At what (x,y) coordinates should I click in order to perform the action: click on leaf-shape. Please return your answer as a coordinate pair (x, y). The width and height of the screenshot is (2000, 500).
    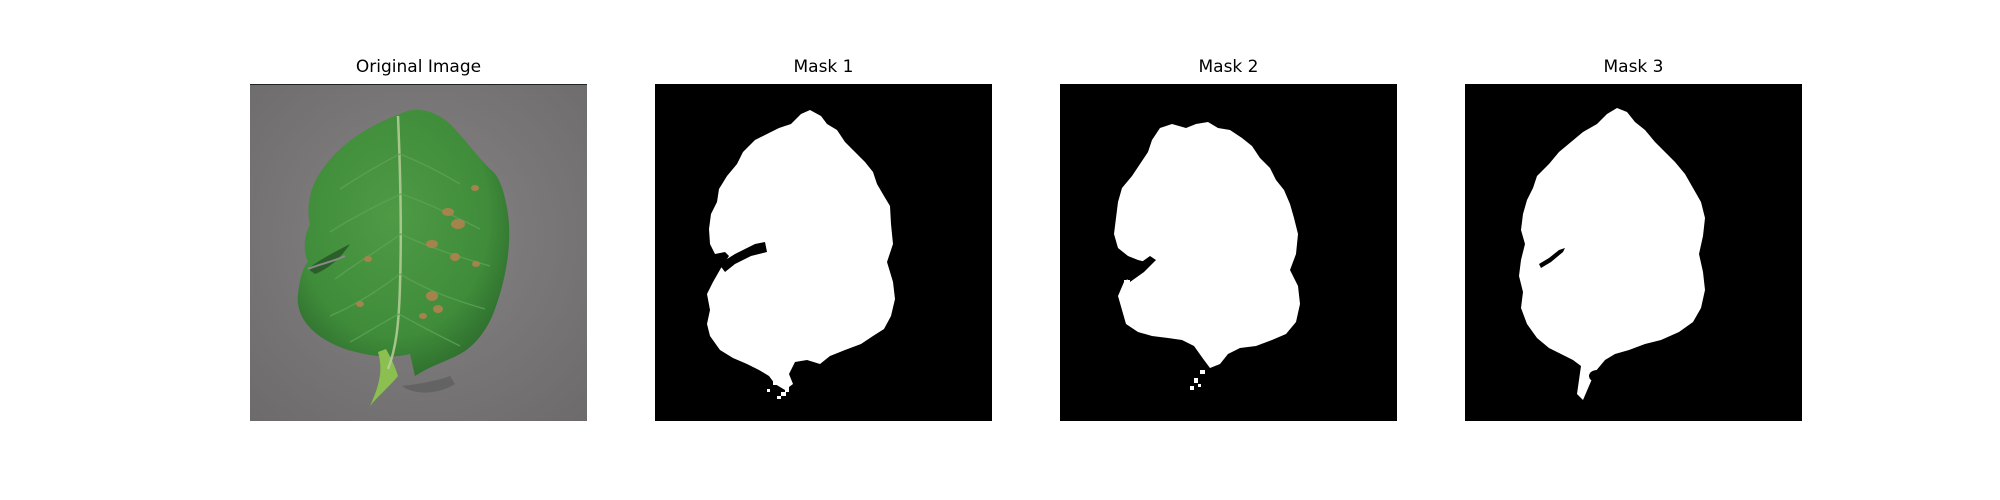
    Looking at the image, I should click on (403, 242).